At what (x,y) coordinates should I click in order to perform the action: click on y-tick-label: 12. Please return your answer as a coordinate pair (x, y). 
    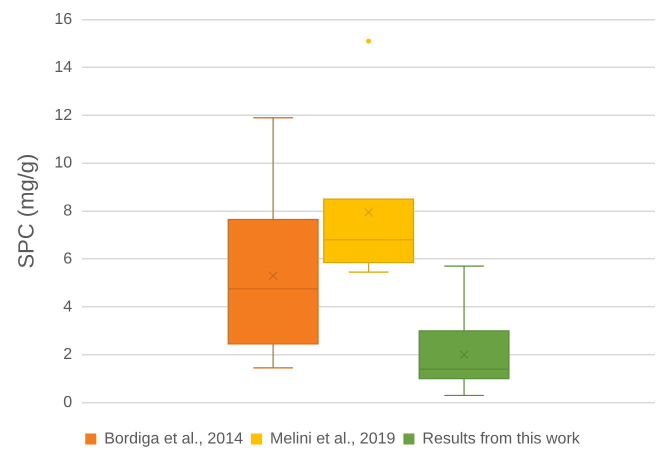
    Looking at the image, I should click on (63, 115).